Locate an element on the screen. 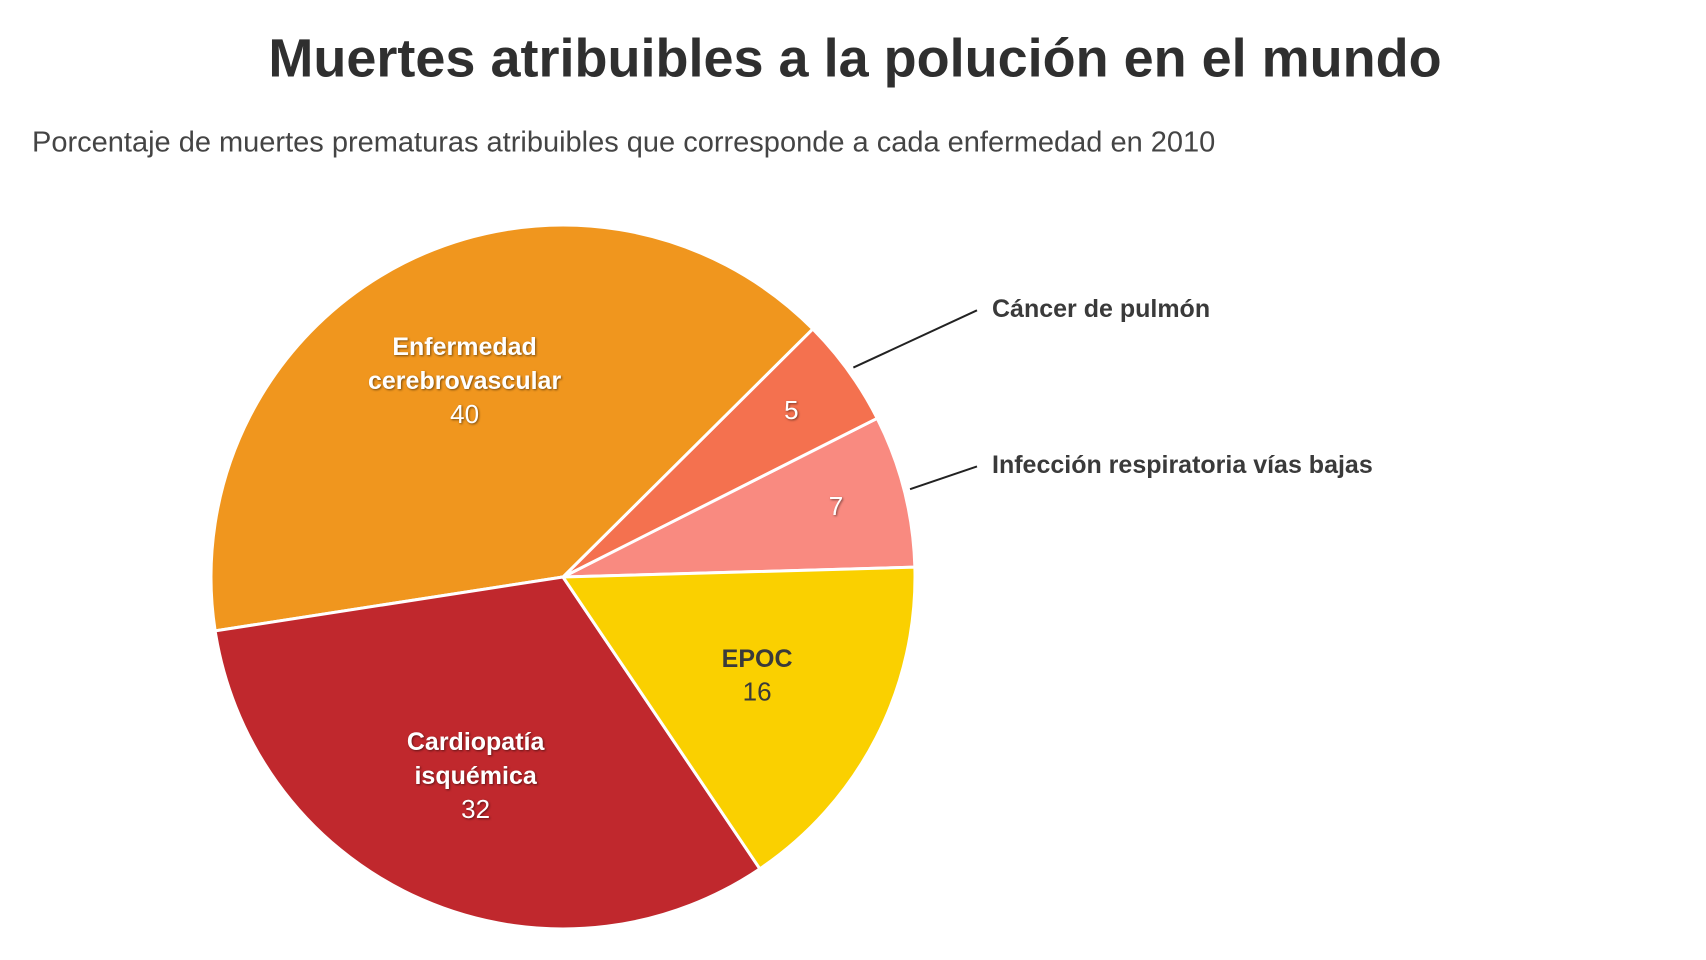  value-label: 7 is located at coordinates (836, 506).